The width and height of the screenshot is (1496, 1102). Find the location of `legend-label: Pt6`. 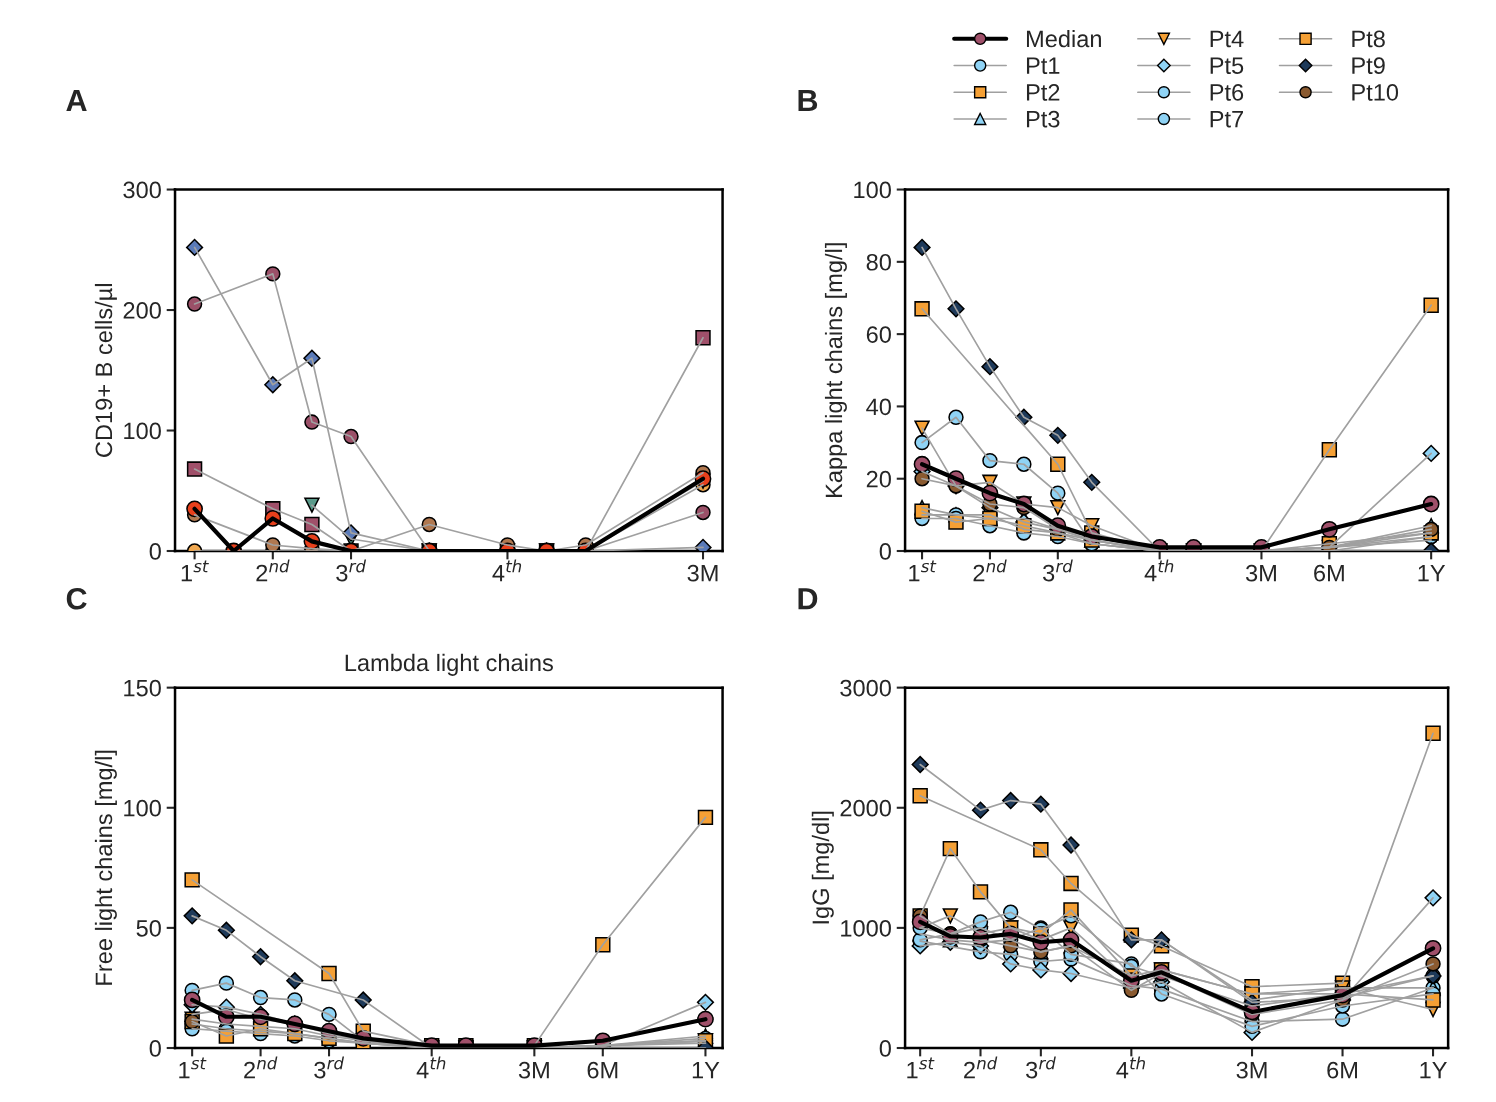

legend-label: Pt6 is located at coordinates (1227, 92).